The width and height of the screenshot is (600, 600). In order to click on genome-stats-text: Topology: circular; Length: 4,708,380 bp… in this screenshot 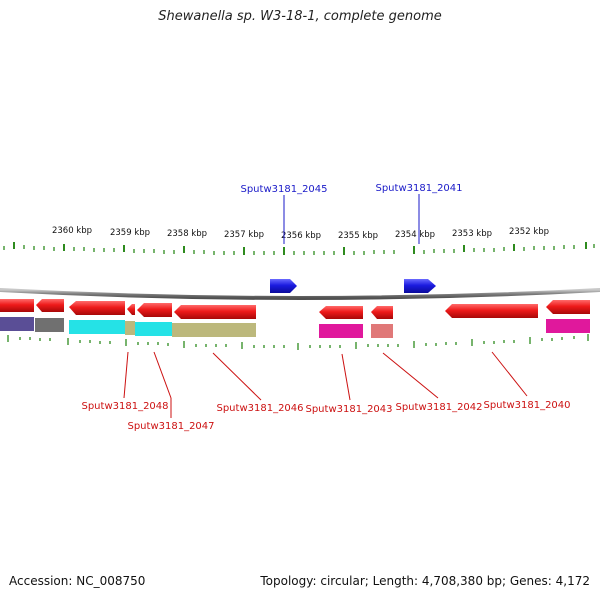, I will do `click(425, 581)`.